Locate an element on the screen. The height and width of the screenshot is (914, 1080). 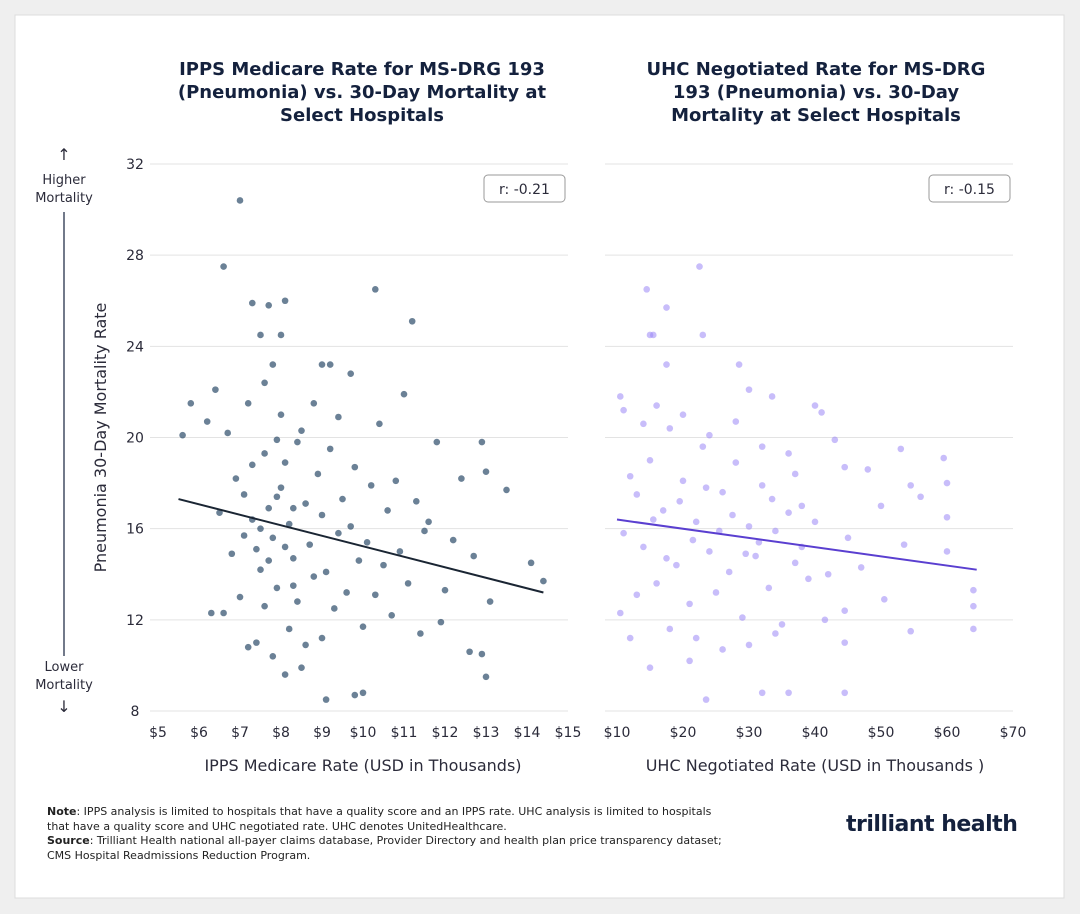
y-tick-label: 12 is located at coordinates (135, 621).